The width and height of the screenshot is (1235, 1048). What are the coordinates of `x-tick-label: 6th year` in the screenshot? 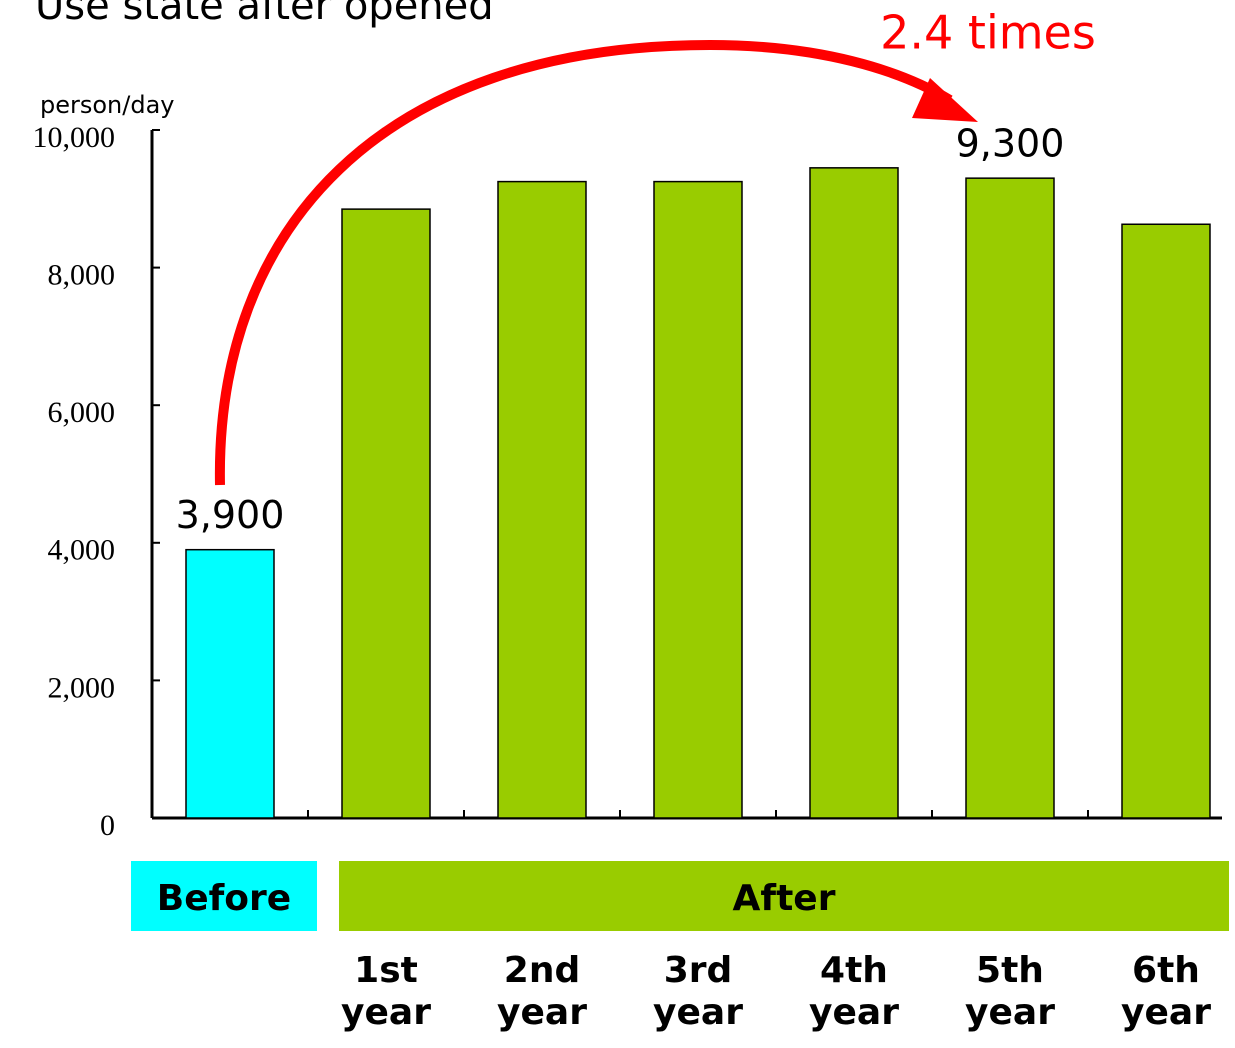 It's located at (1166, 991).